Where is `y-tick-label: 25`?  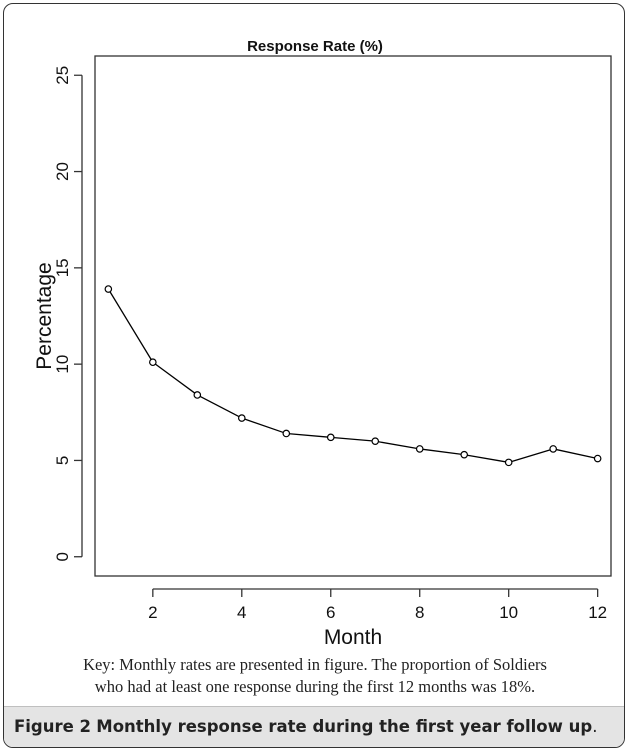
y-tick-label: 25 is located at coordinates (62, 75).